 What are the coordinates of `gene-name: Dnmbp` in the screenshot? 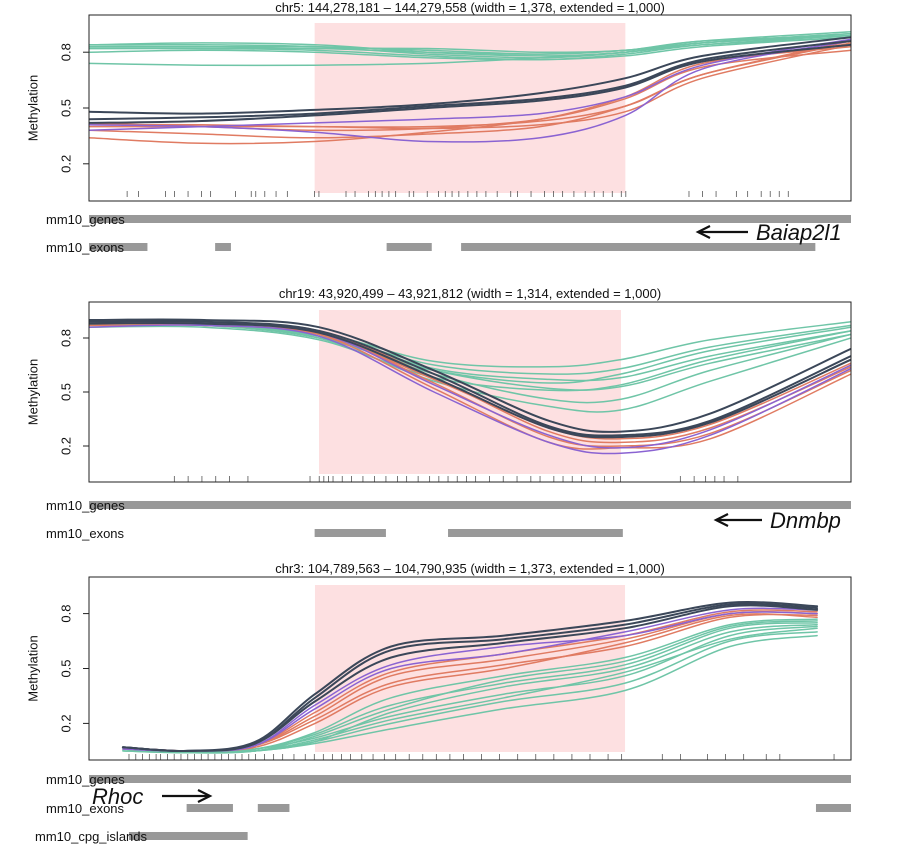 It's located at (805, 520).